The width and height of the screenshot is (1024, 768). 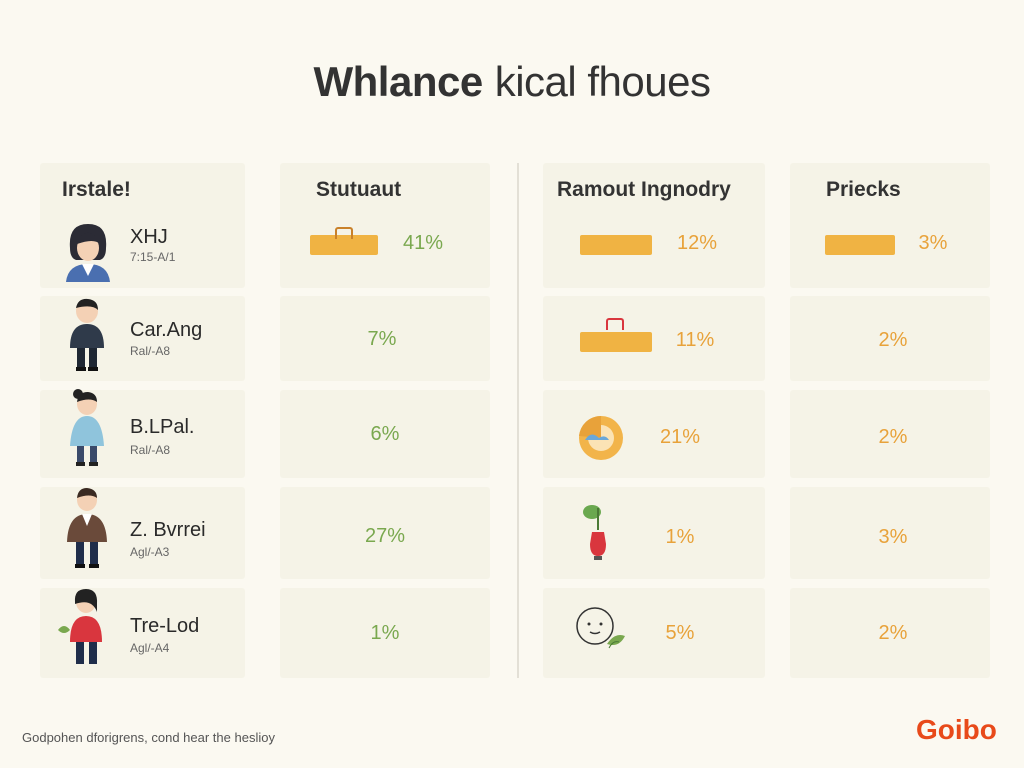 What do you see at coordinates (697, 243) in the screenshot?
I see `row-1-col2: 12%` at bounding box center [697, 243].